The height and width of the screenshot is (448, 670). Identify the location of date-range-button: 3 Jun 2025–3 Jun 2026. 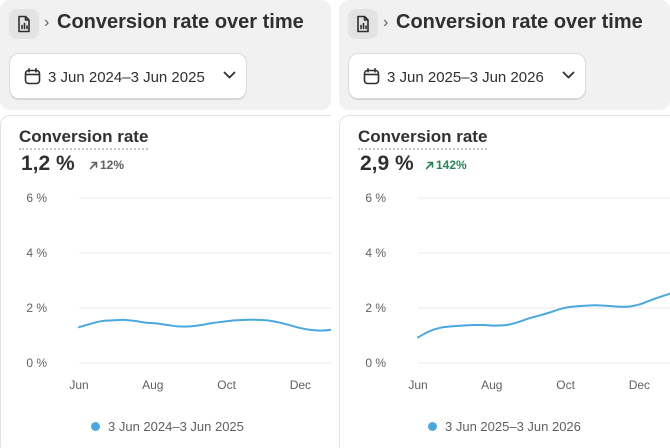
(467, 76).